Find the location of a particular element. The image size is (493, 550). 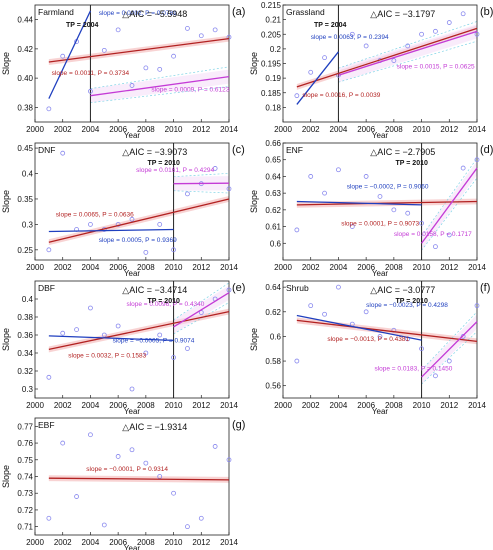

p0-x-tick-label: 2008 is located at coordinates (146, 129).